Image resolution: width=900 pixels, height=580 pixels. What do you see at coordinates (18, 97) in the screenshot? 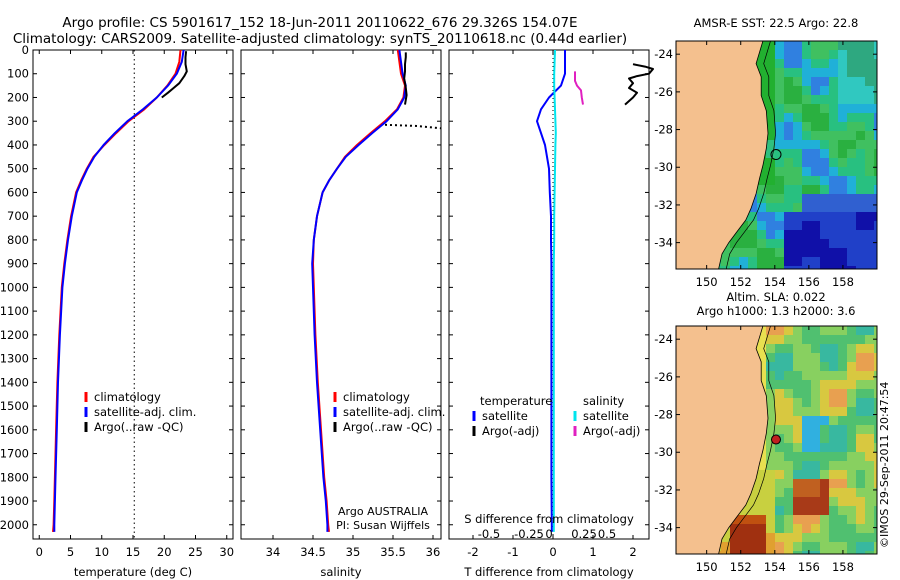
I see `y-tick-label: 200` at bounding box center [18, 97].